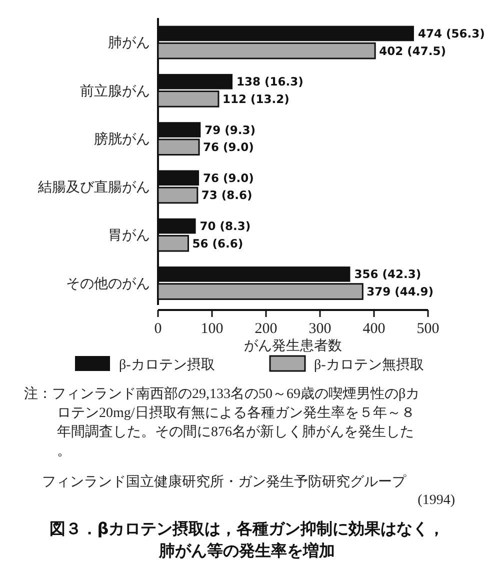 This screenshot has height=567, width=494. What do you see at coordinates (158, 329) in the screenshot?
I see `x-tick-label: 0` at bounding box center [158, 329].